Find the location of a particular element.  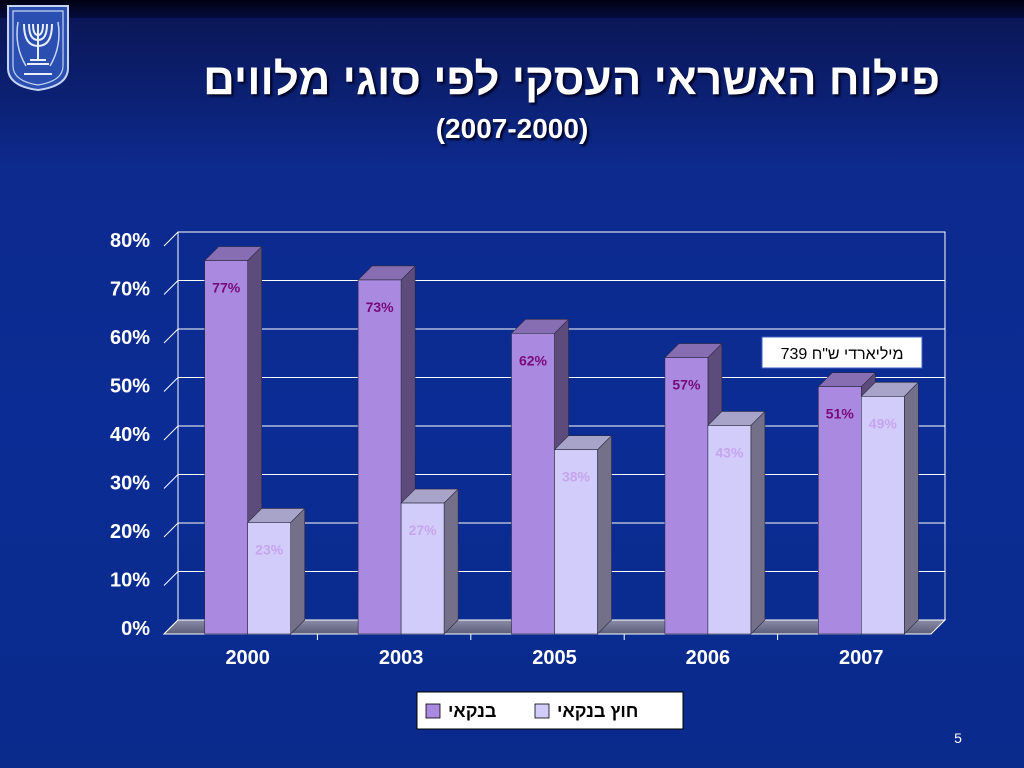

slide-subtitle: (2007-2000) is located at coordinates (512, 128).